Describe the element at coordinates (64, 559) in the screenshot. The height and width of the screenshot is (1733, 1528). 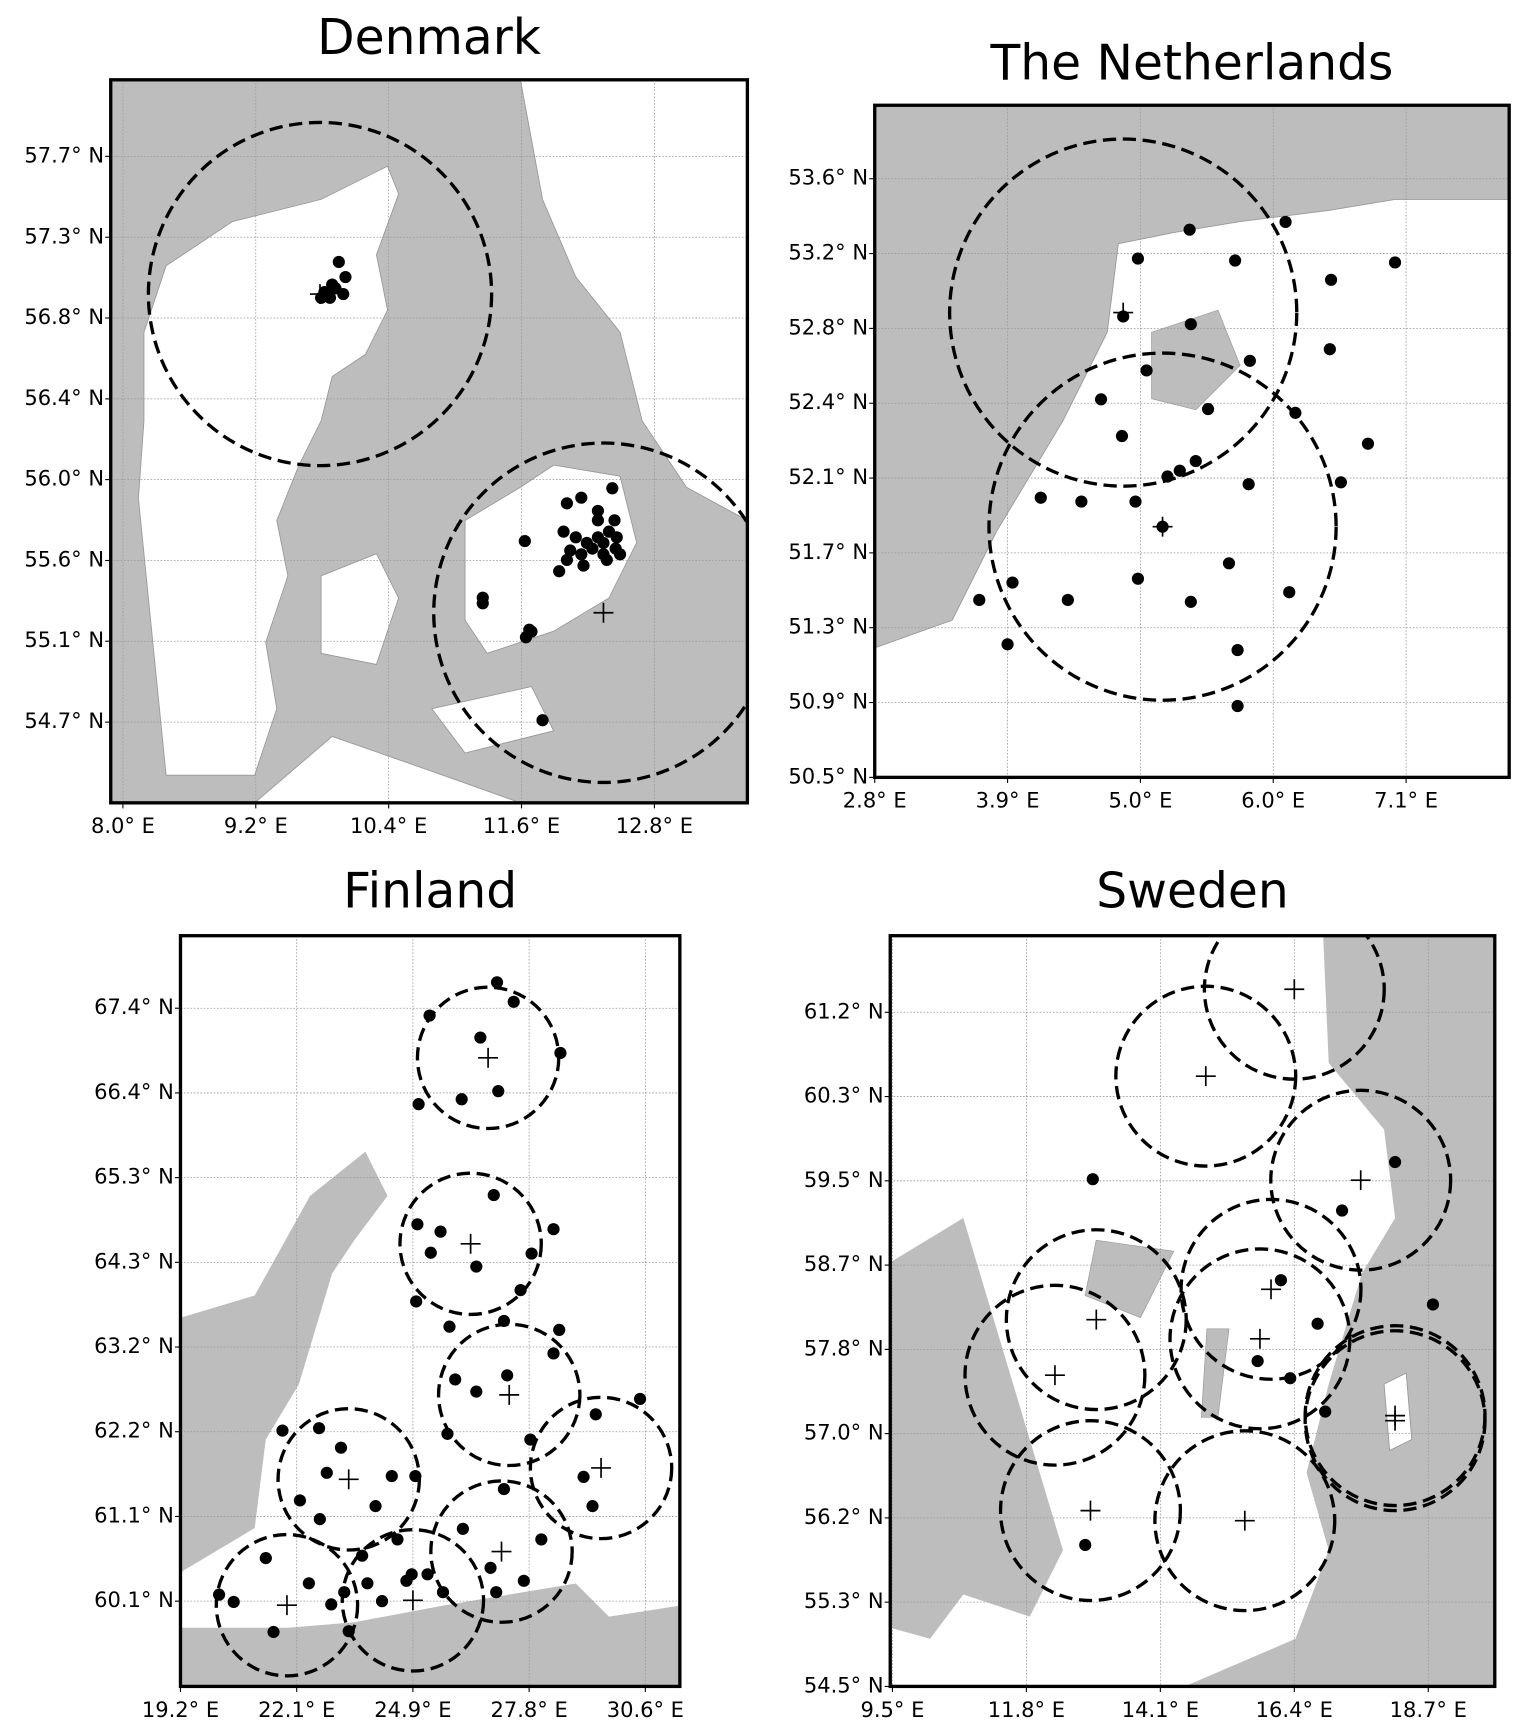
I see `y-tick-label: 55.6° N` at that location.